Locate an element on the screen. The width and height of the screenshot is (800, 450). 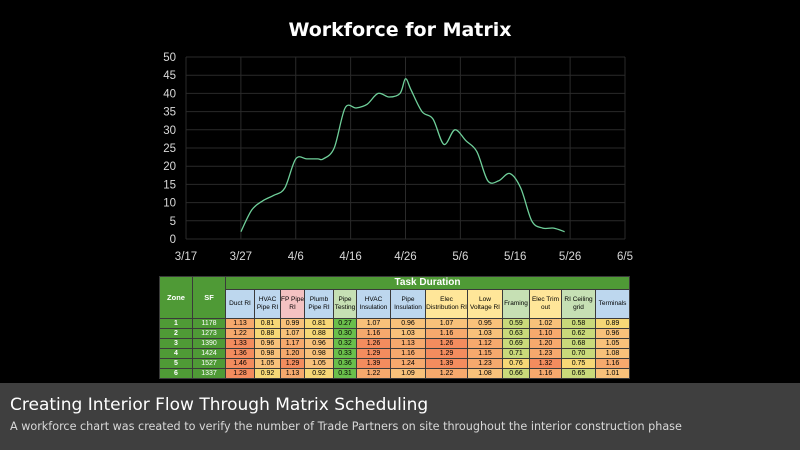
x-tick-label: 4/6 is located at coordinates (296, 257).